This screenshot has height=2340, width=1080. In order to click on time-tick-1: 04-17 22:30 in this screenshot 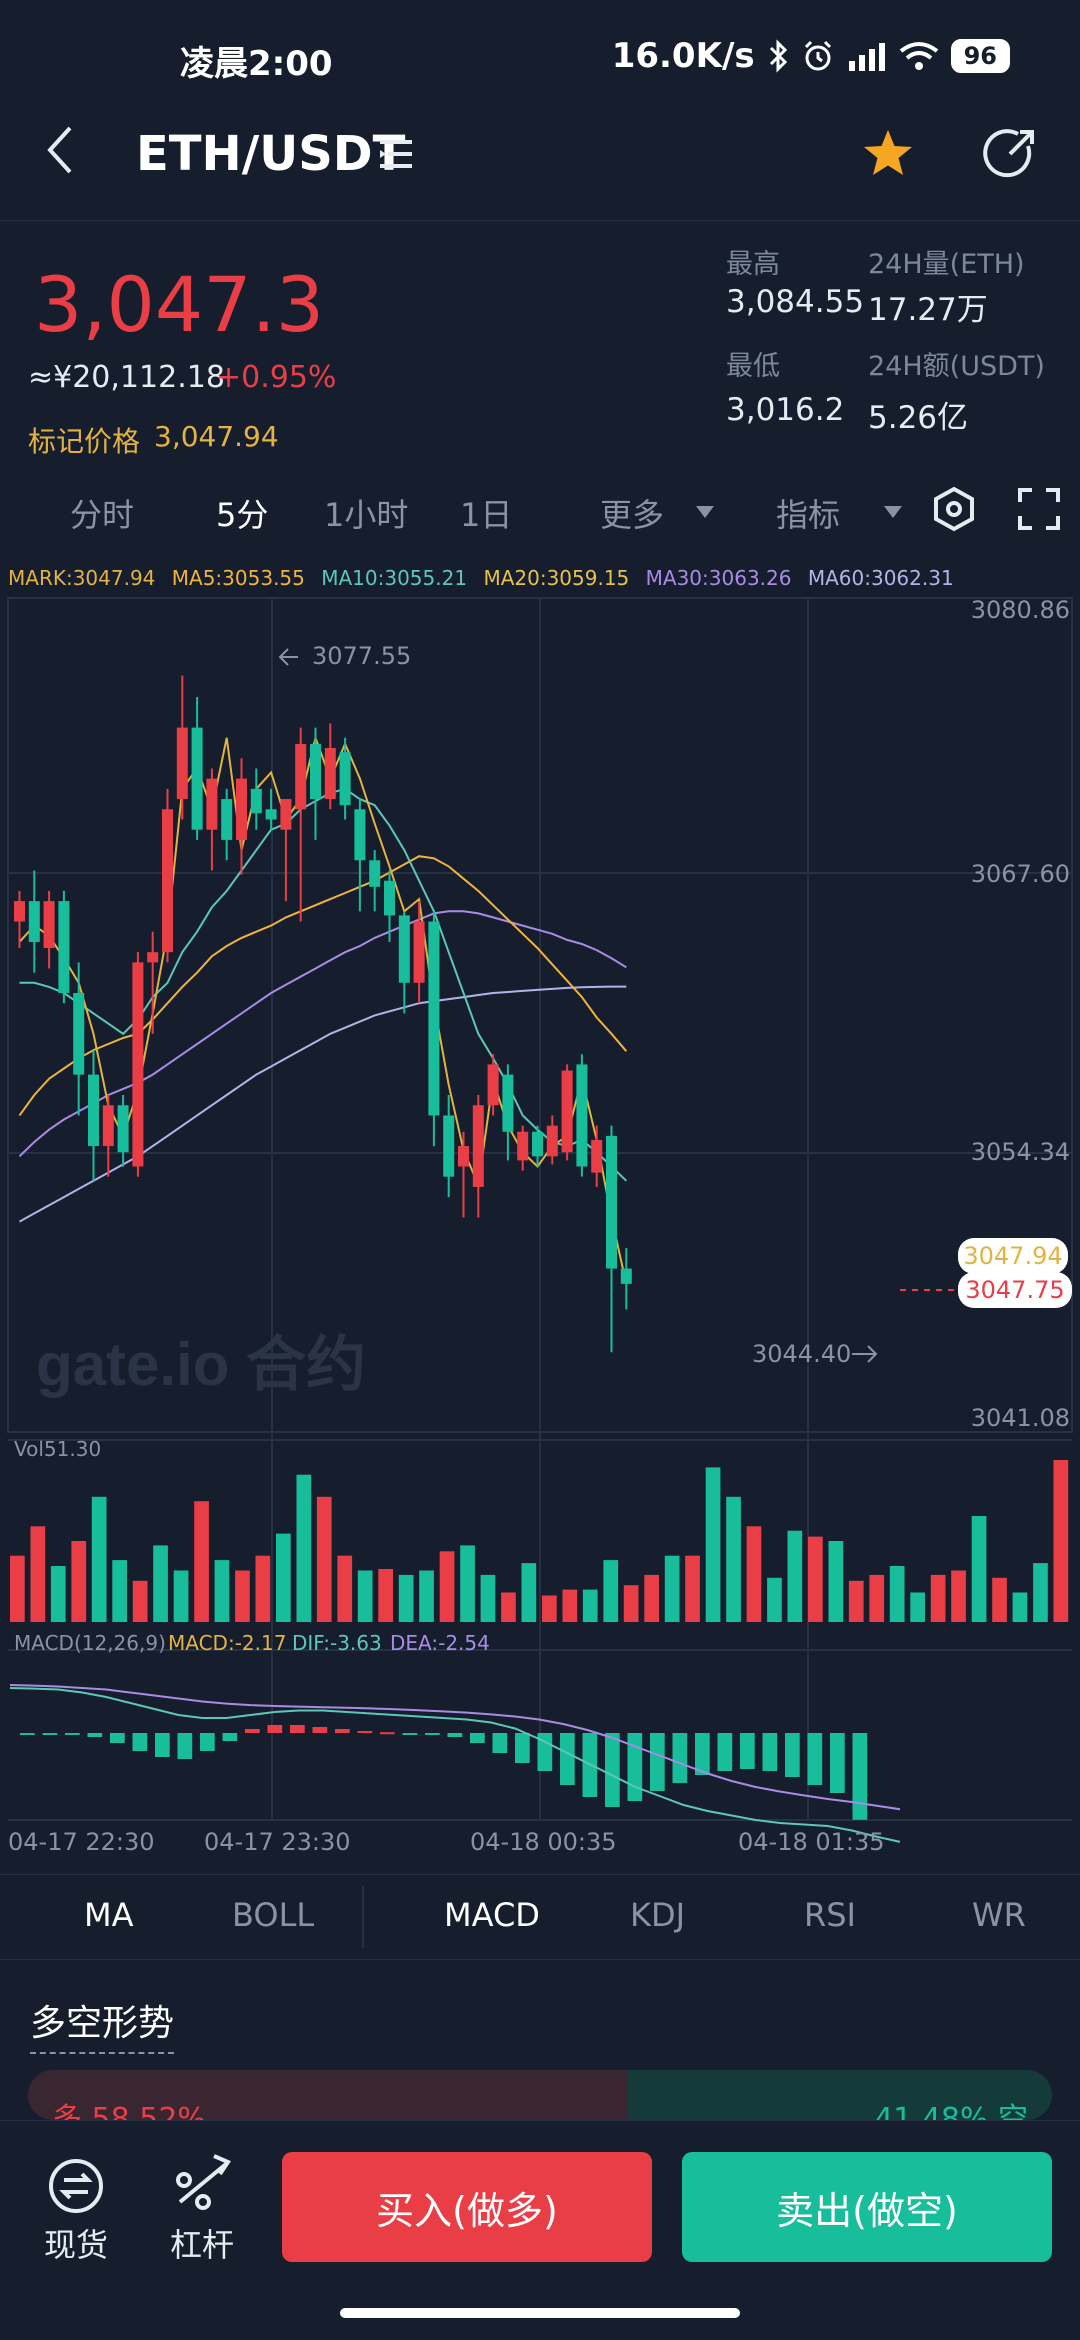, I will do `click(81, 1842)`.